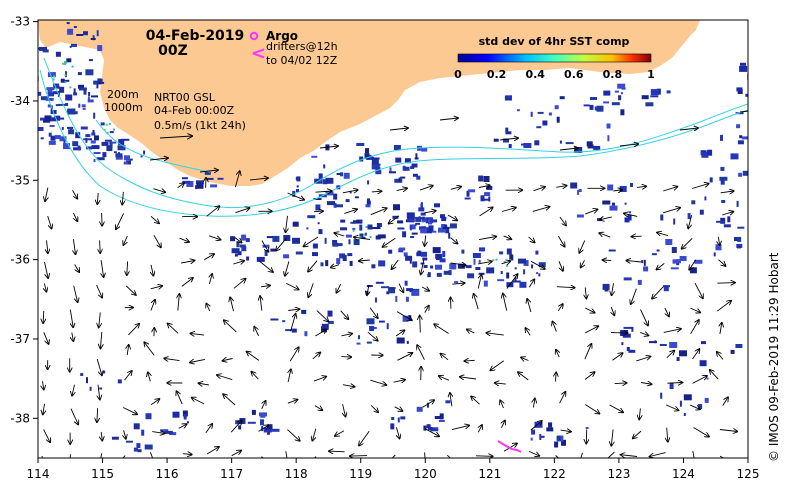 The width and height of the screenshot is (790, 496). What do you see at coordinates (458, 74) in the screenshot?
I see `colorbar-tick-label: 0` at bounding box center [458, 74].